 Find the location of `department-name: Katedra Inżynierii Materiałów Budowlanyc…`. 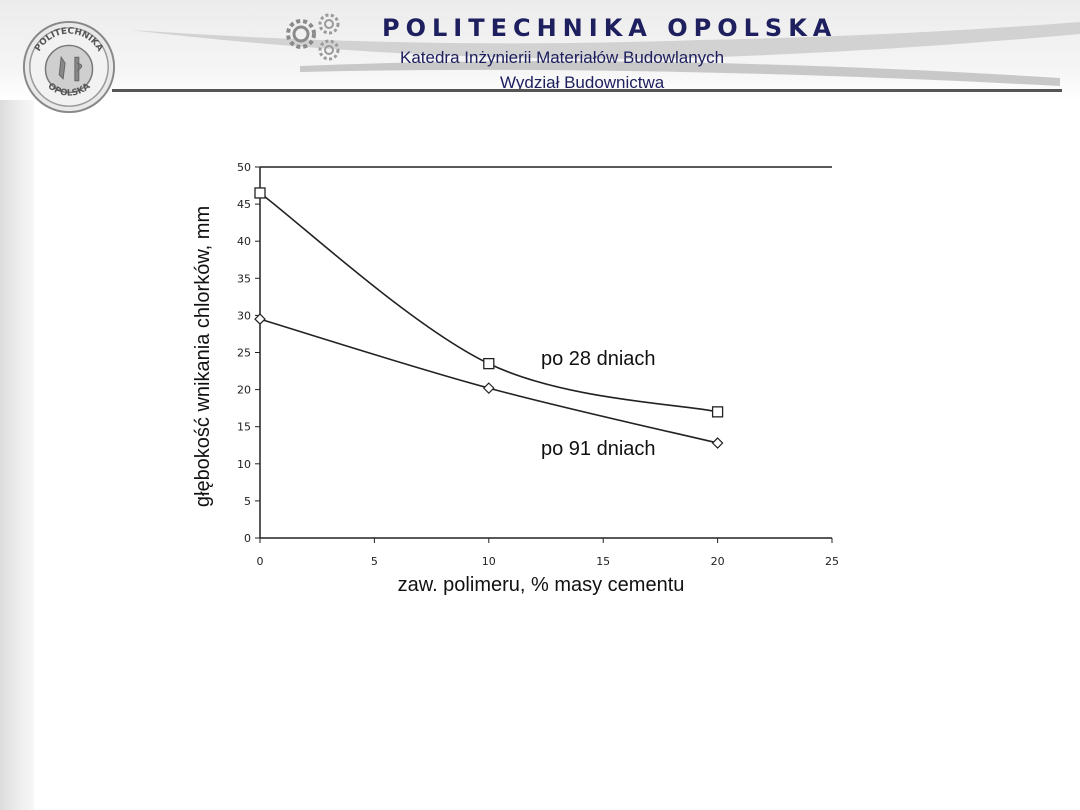

department-name: Katedra Inżynierii Materiałów Budowlanyc… is located at coordinates (562, 57).